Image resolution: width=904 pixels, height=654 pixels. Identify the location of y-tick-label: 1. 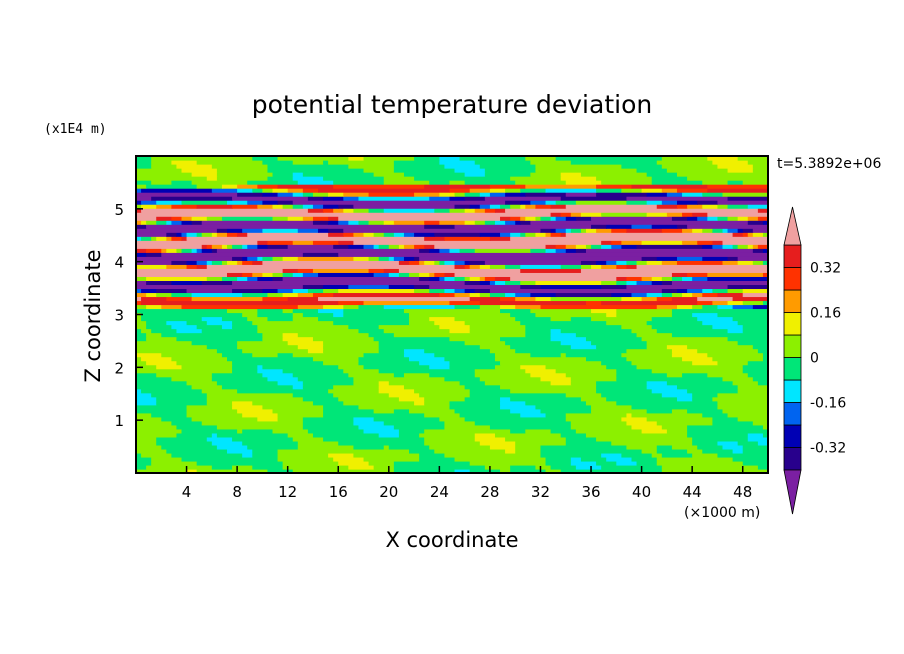
(119, 421).